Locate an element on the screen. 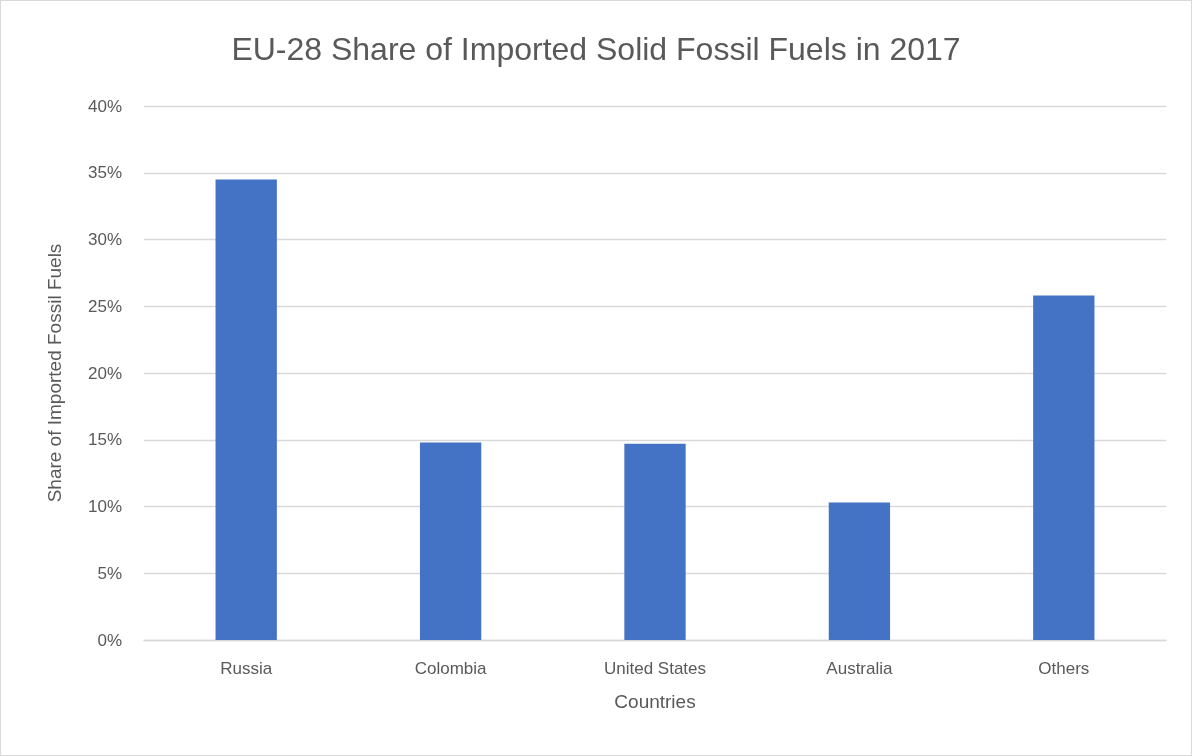 This screenshot has height=756, width=1192. y-tick-label: 5% is located at coordinates (109, 573).